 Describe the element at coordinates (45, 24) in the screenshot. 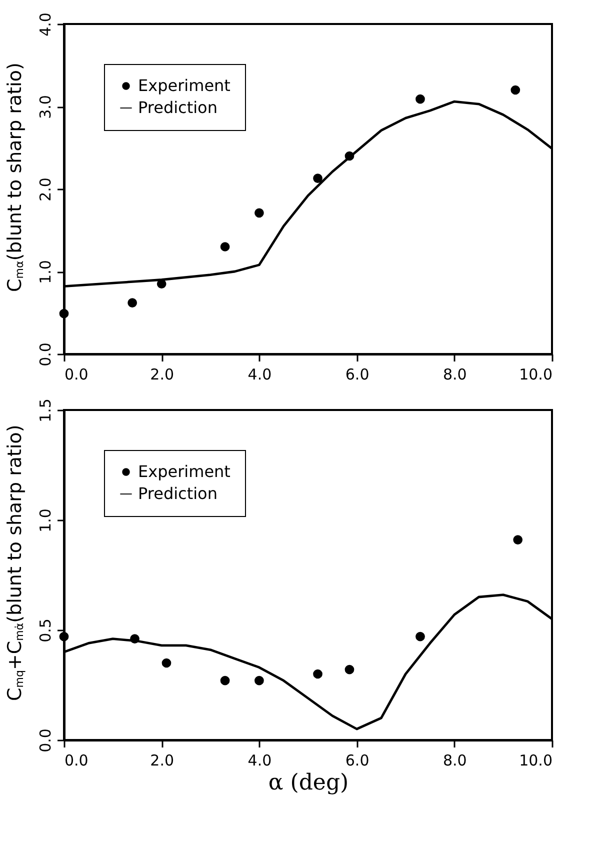

I see `y-tick-label: 4.0` at that location.